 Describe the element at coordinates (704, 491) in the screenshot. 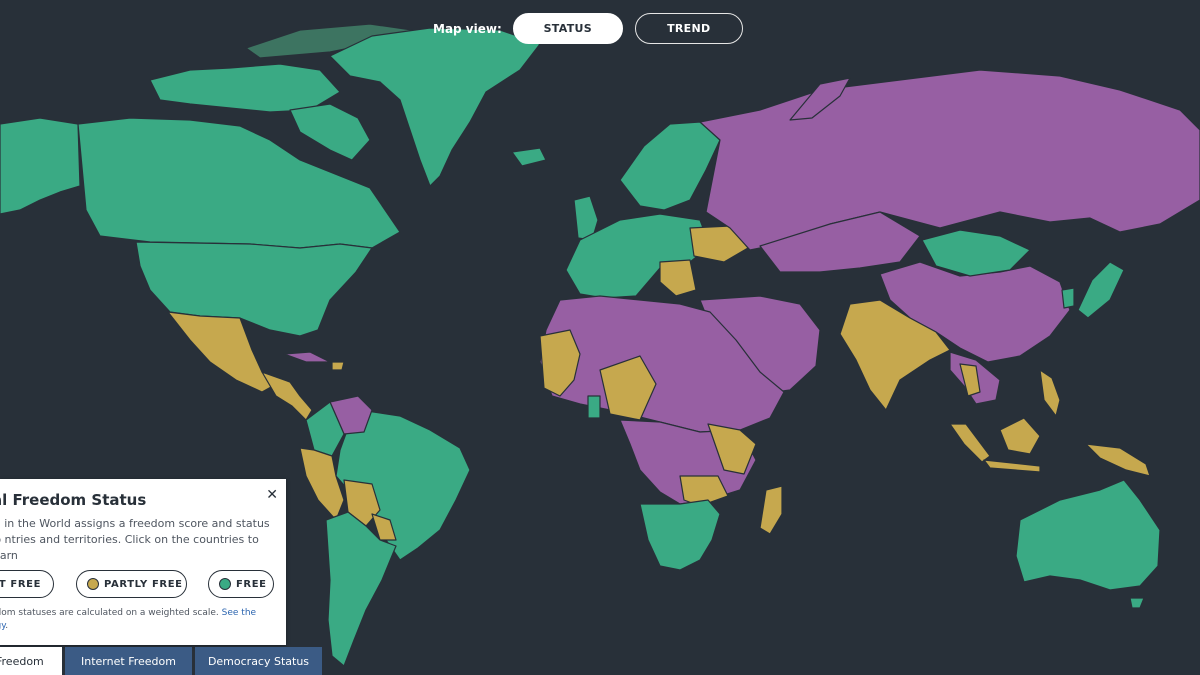

I see `country-zambia-region` at that location.